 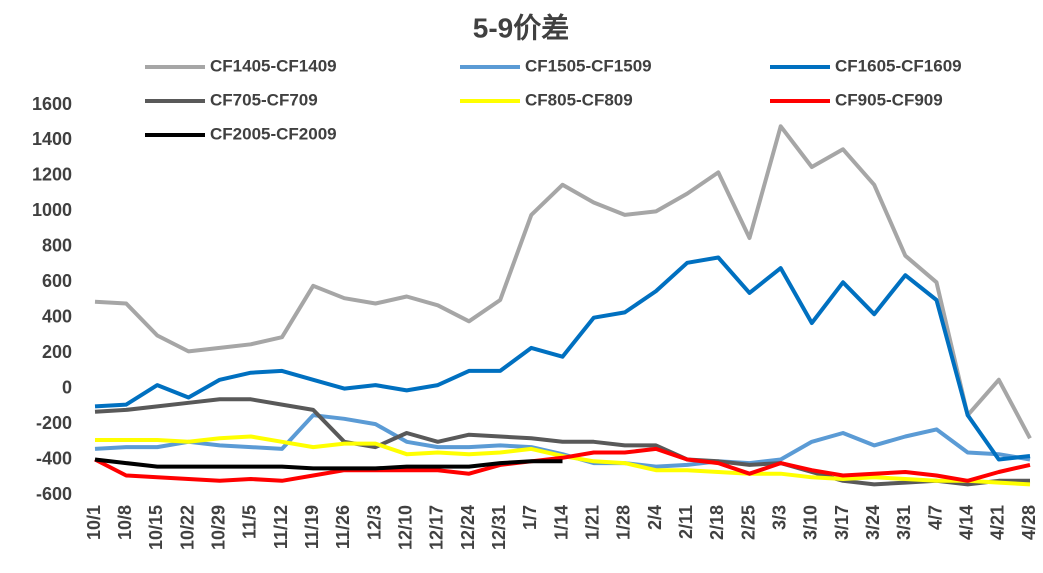 What do you see at coordinates (904, 522) in the screenshot?
I see `x-tick-label: 3/31` at bounding box center [904, 522].